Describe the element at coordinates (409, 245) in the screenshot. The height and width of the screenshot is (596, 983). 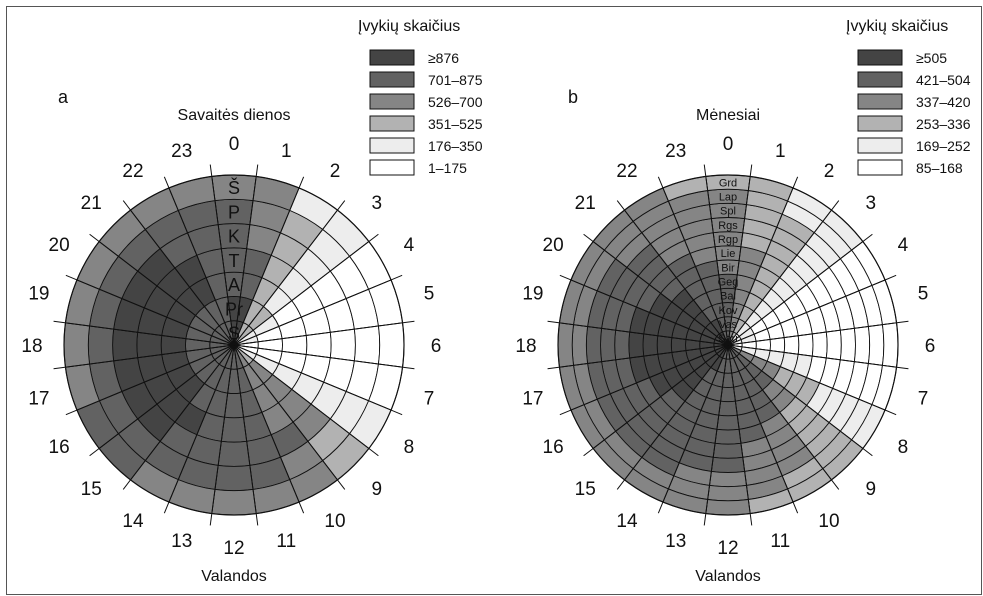
I see `hour-label: 4` at that location.